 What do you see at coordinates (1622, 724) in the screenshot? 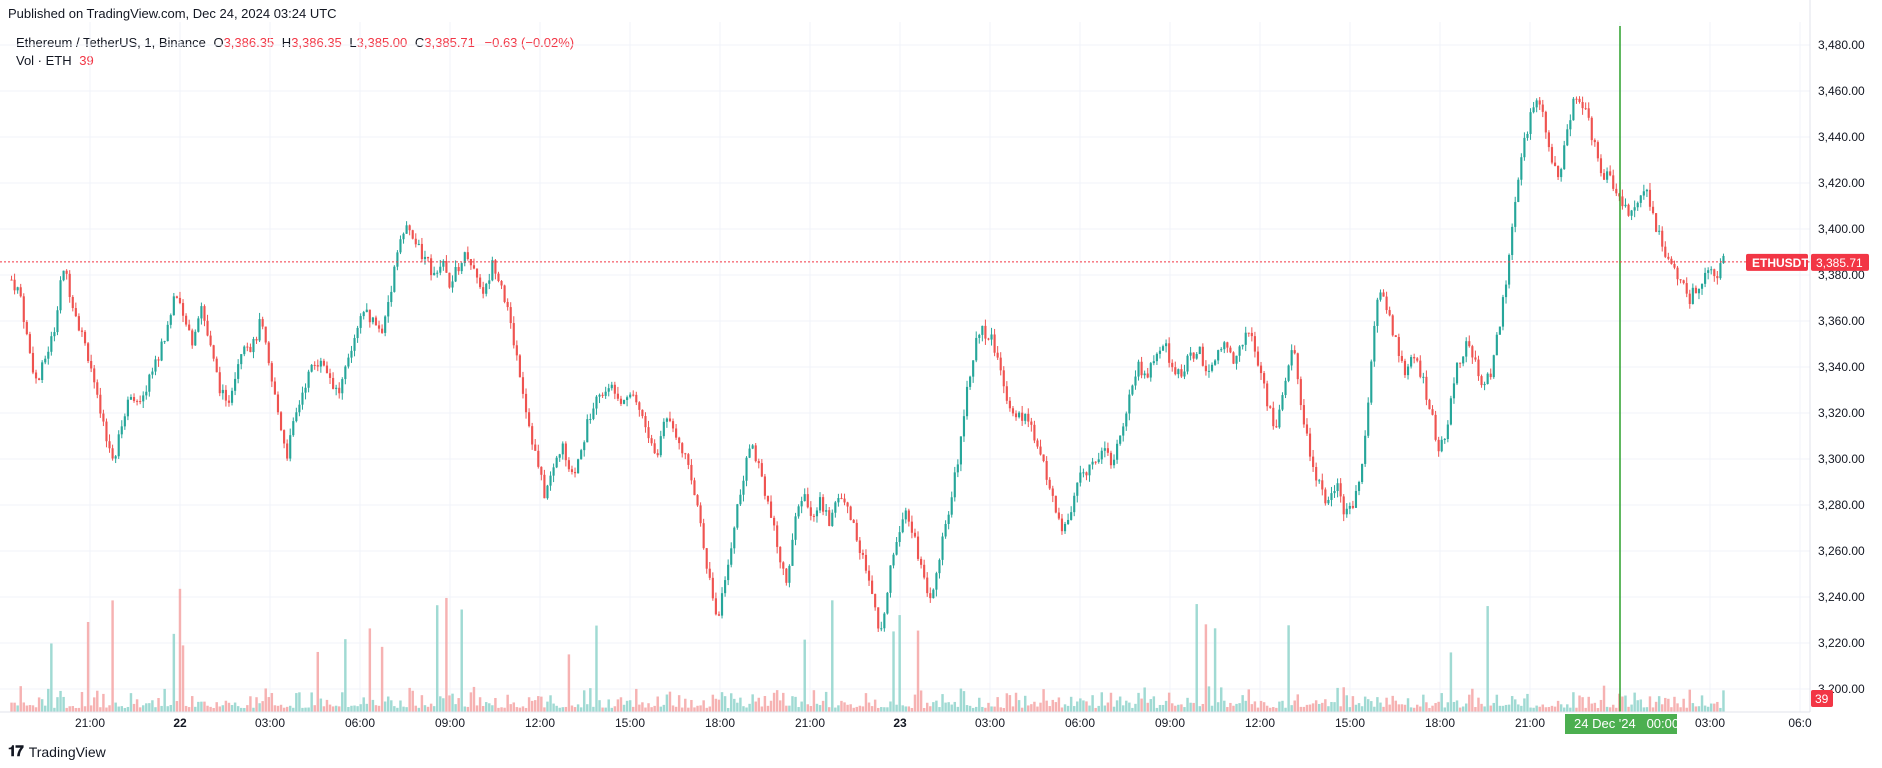
I see `crosshair-time-badge: 24 Dec '24 00:00` at bounding box center [1622, 724].